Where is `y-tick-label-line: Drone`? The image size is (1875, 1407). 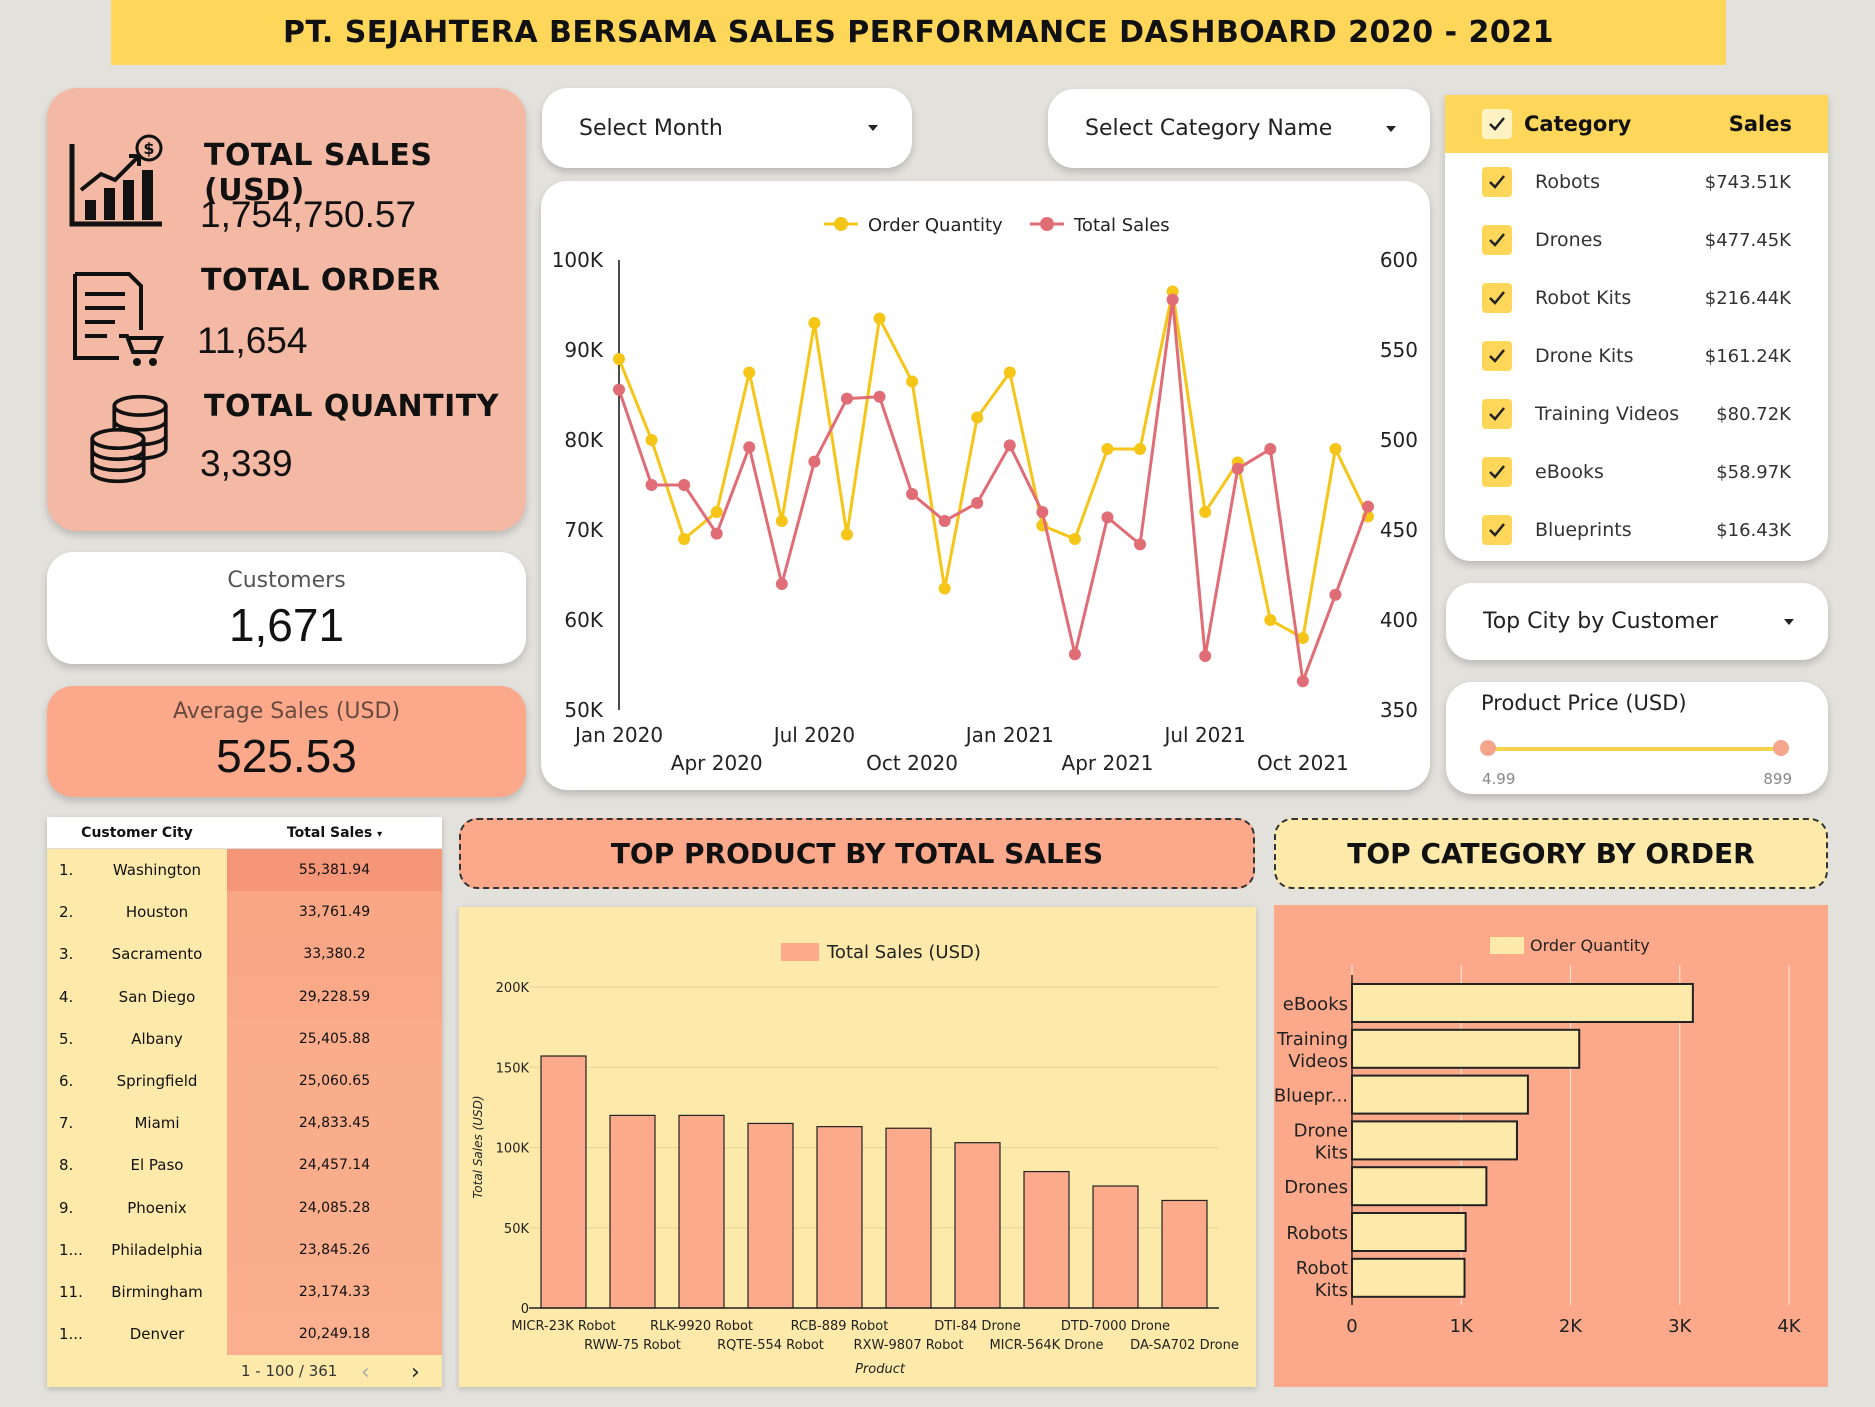 y-tick-label-line: Drone is located at coordinates (1321, 1130).